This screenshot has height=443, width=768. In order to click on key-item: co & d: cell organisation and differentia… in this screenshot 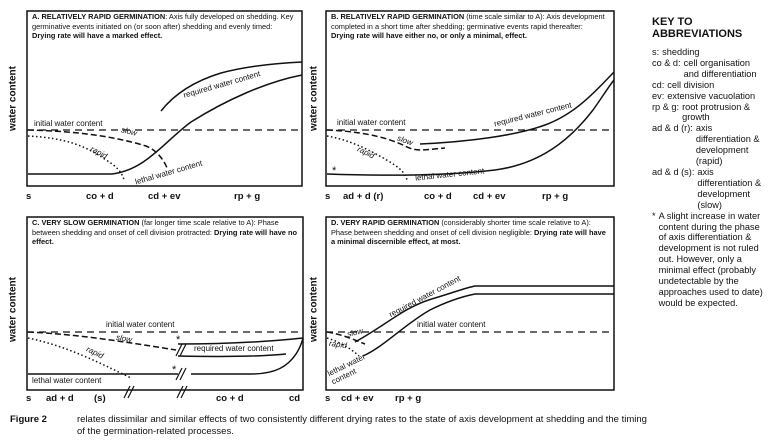, I will do `click(709, 69)`.